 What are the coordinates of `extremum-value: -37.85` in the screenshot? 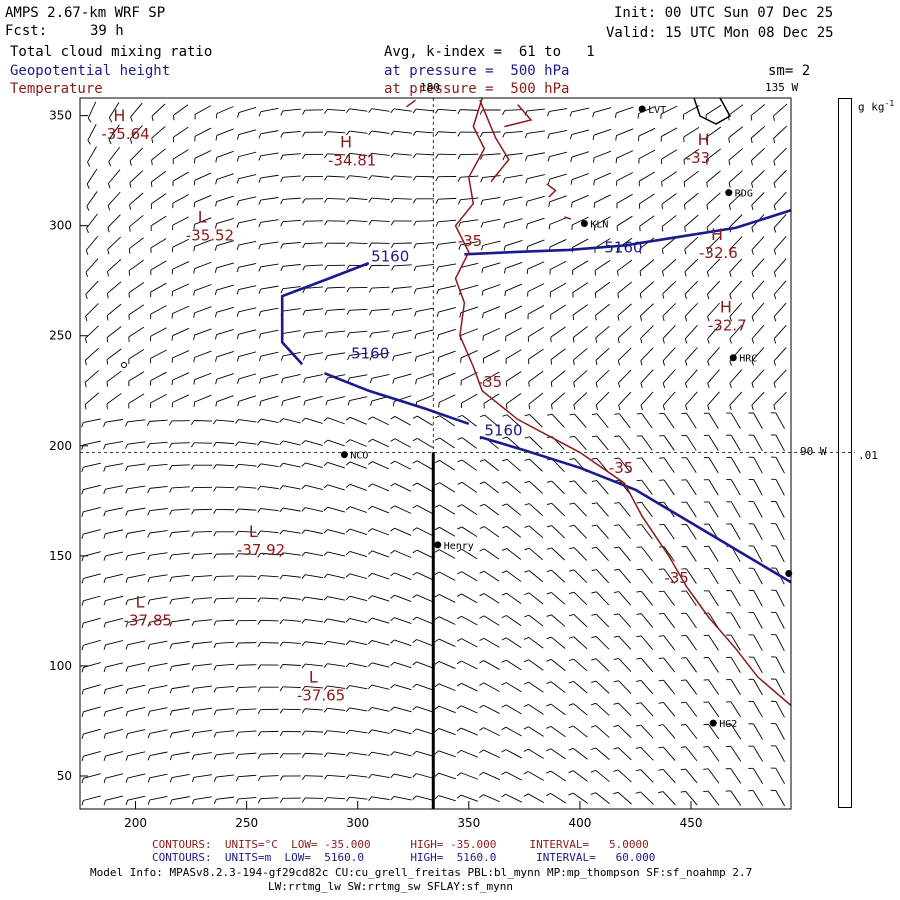 It's located at (148, 620).